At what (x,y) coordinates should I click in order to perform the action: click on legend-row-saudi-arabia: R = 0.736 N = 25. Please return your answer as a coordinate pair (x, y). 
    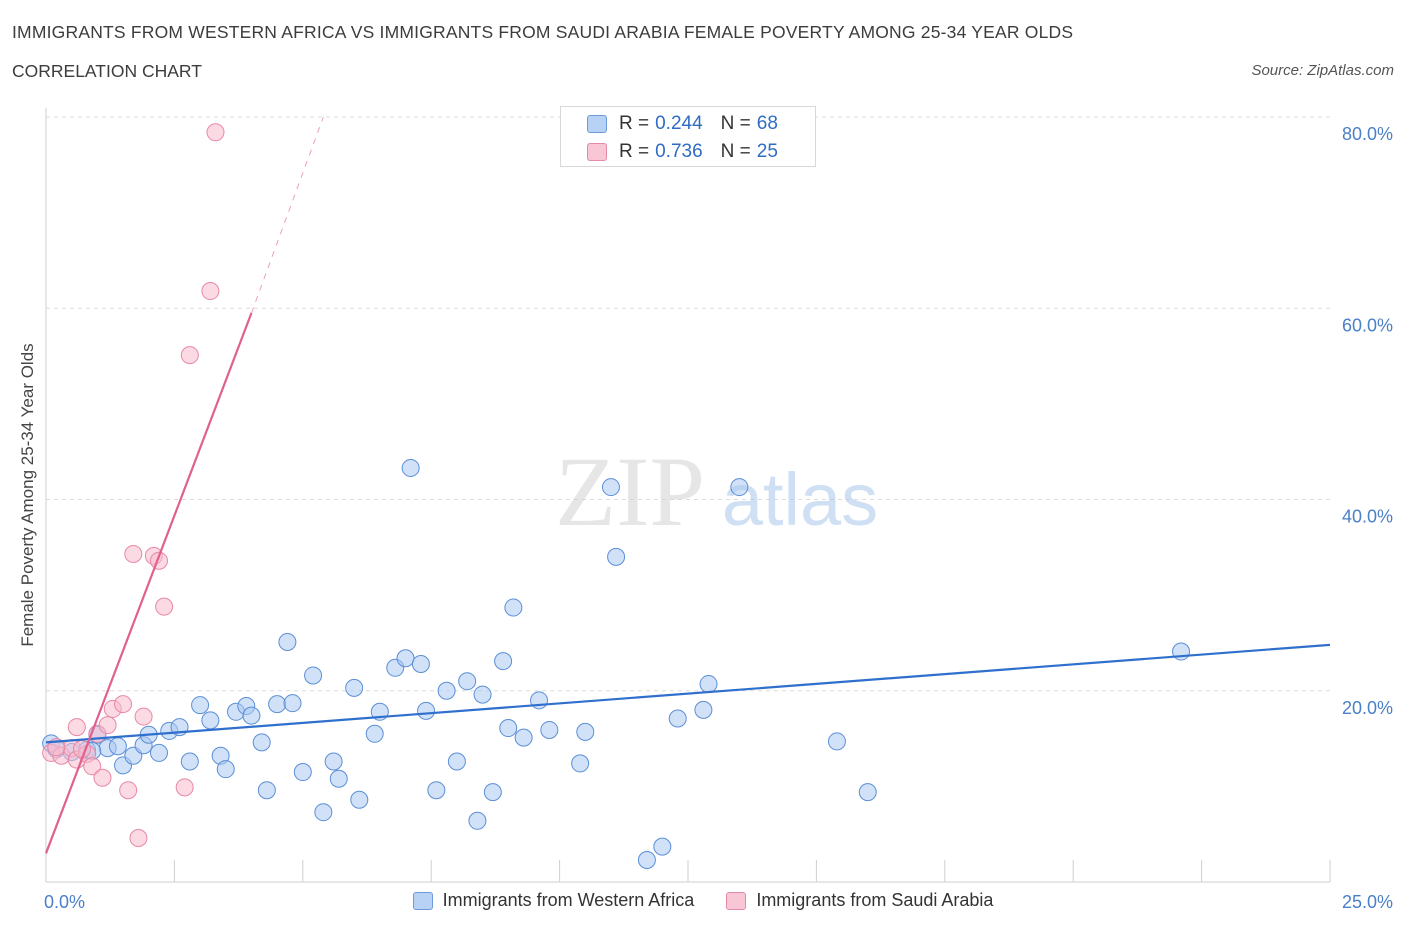
    Looking at the image, I should click on (682, 152).